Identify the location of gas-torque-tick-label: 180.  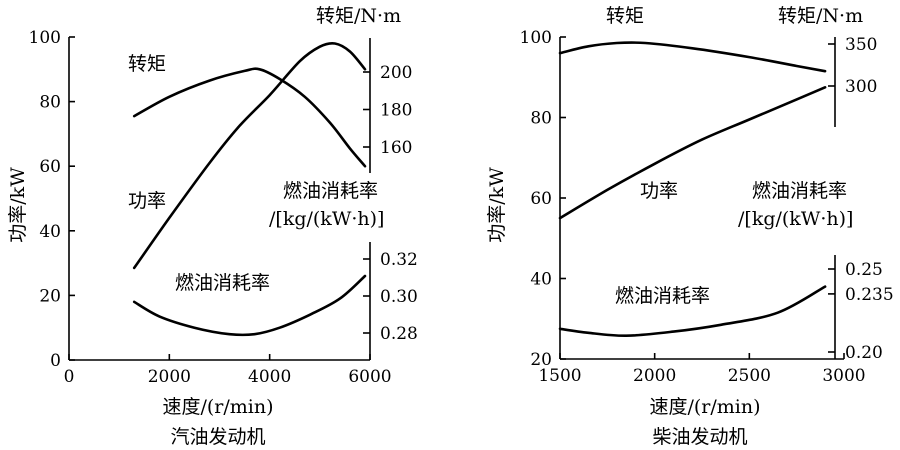
(396, 111).